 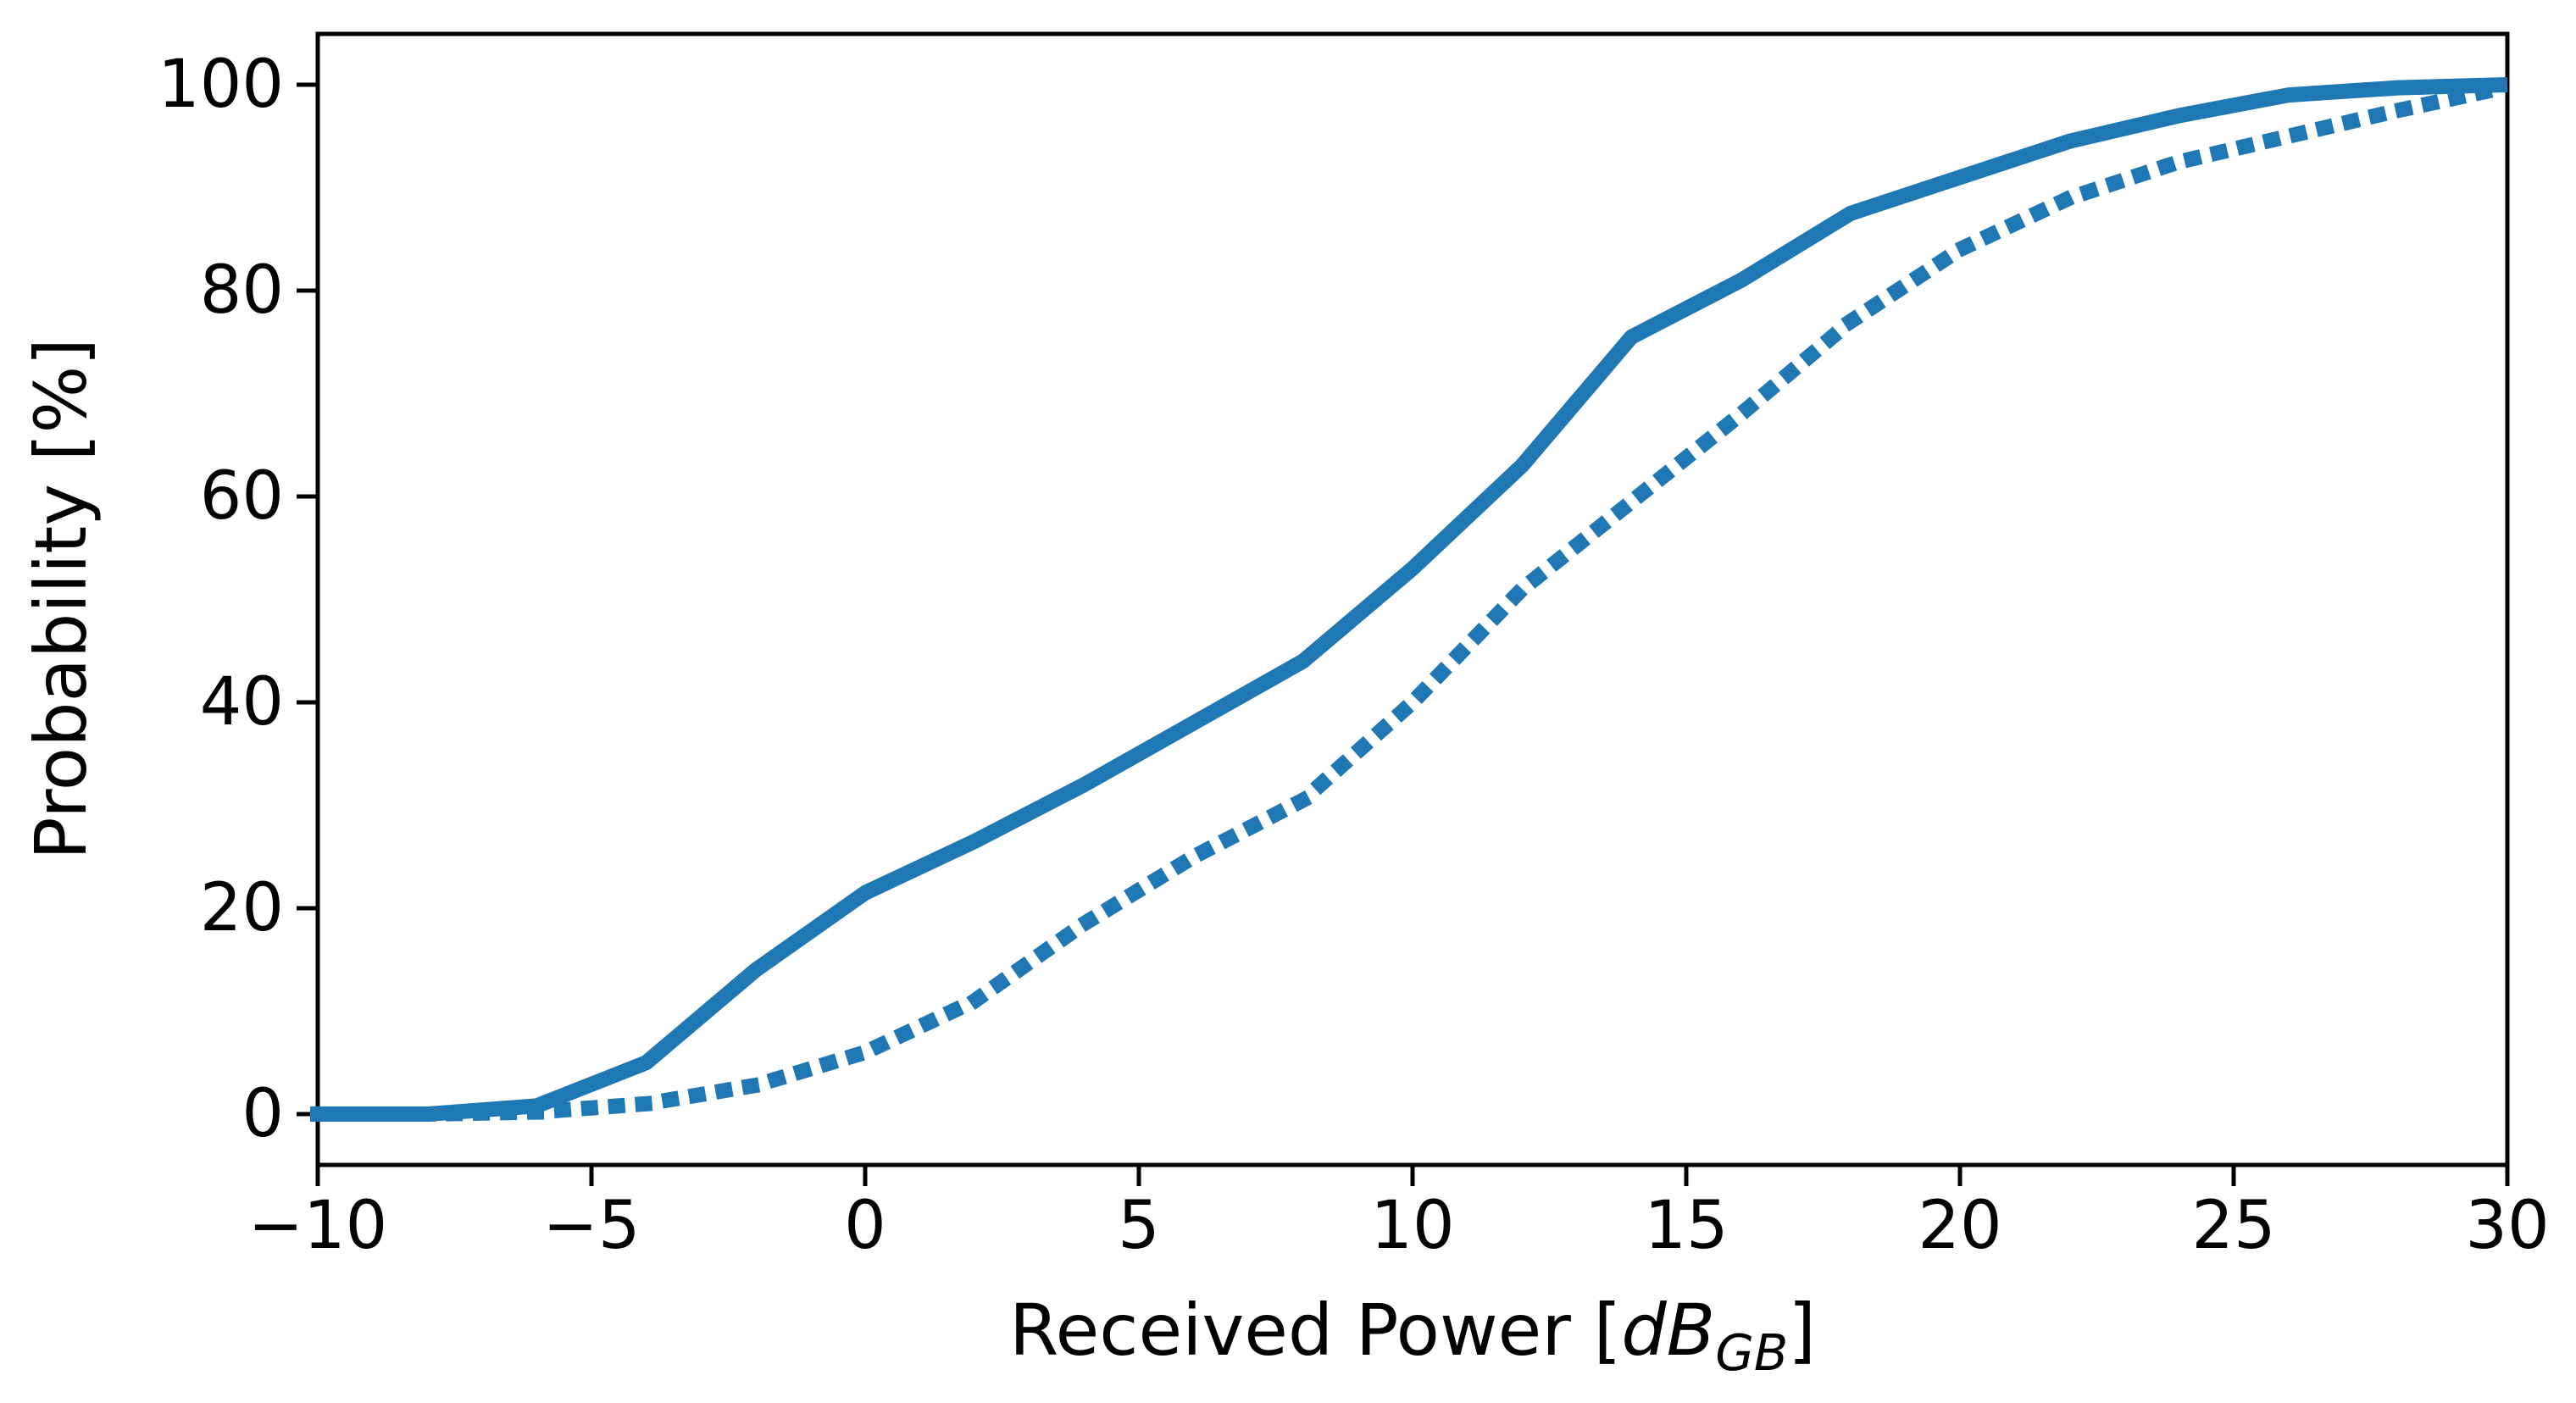 What do you see at coordinates (241, 496) in the screenshot?
I see `y-tick-label: 60` at bounding box center [241, 496].